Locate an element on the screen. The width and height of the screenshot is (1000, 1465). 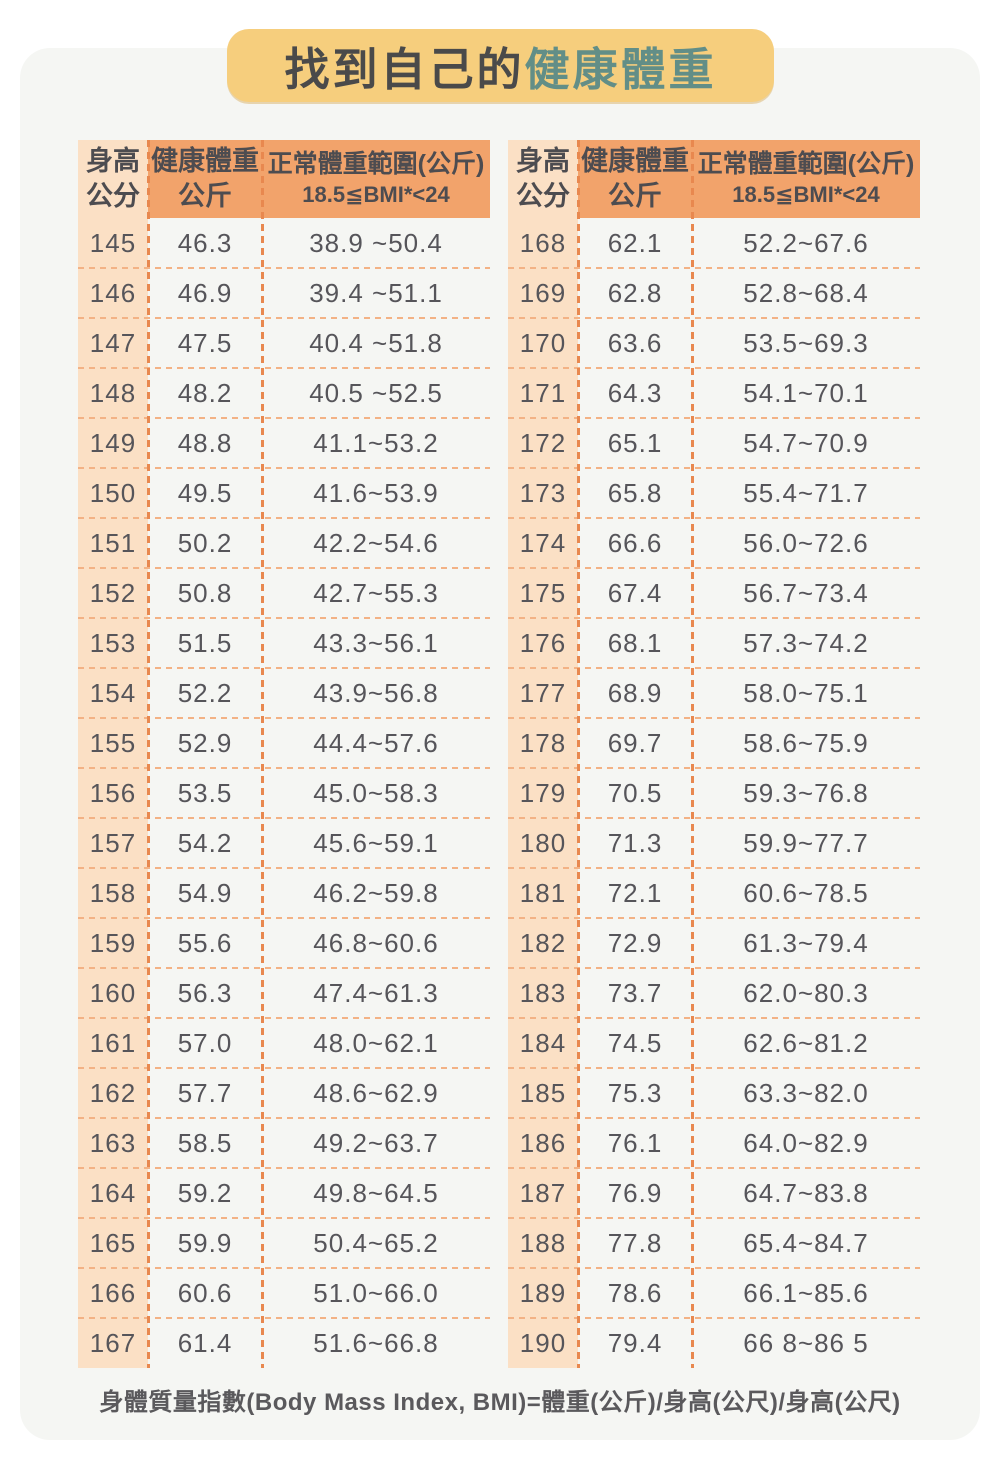
weight-cell: 65.8 is located at coordinates (635, 492).